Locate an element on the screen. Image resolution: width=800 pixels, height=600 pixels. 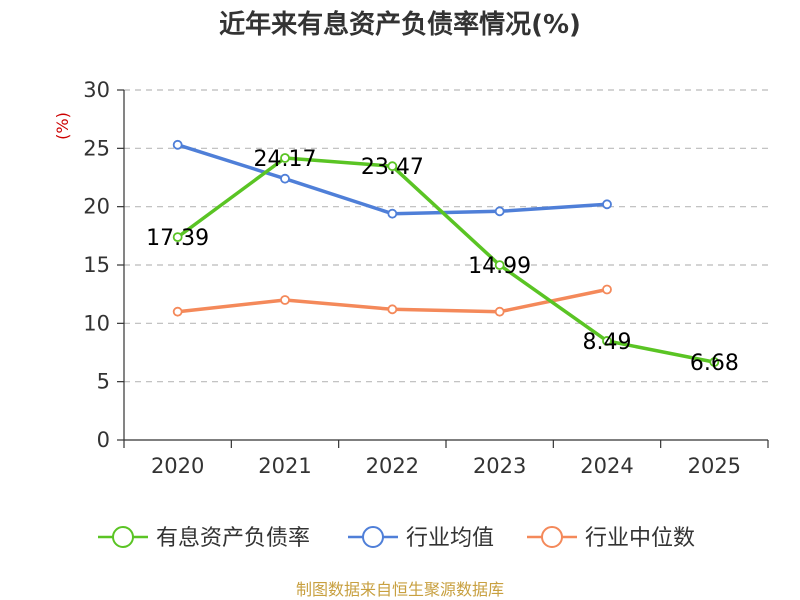
x-tick-label: 2024 is located at coordinates (606, 466).